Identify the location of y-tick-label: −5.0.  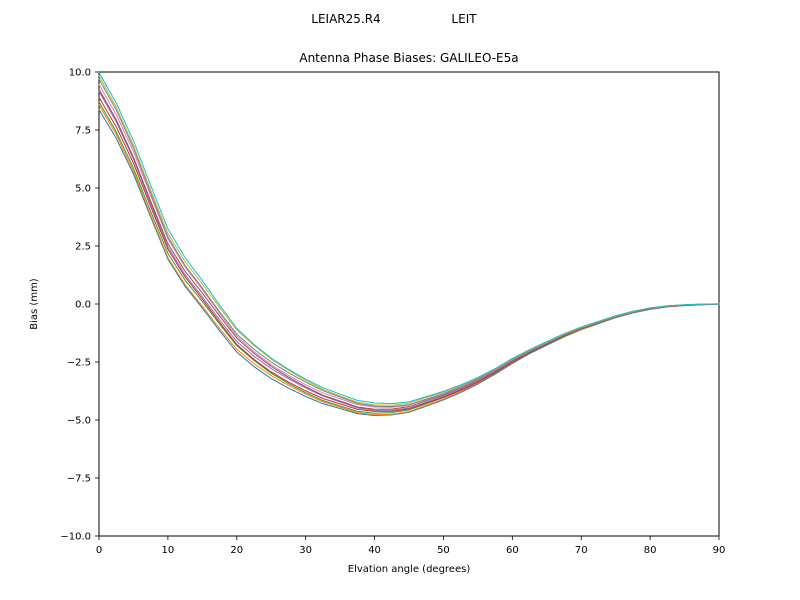
(79, 421).